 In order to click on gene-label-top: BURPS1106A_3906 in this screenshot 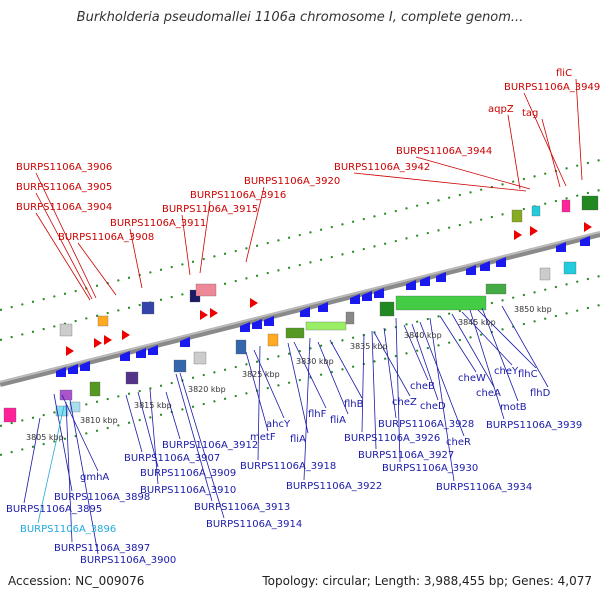, I will do `click(64, 167)`.